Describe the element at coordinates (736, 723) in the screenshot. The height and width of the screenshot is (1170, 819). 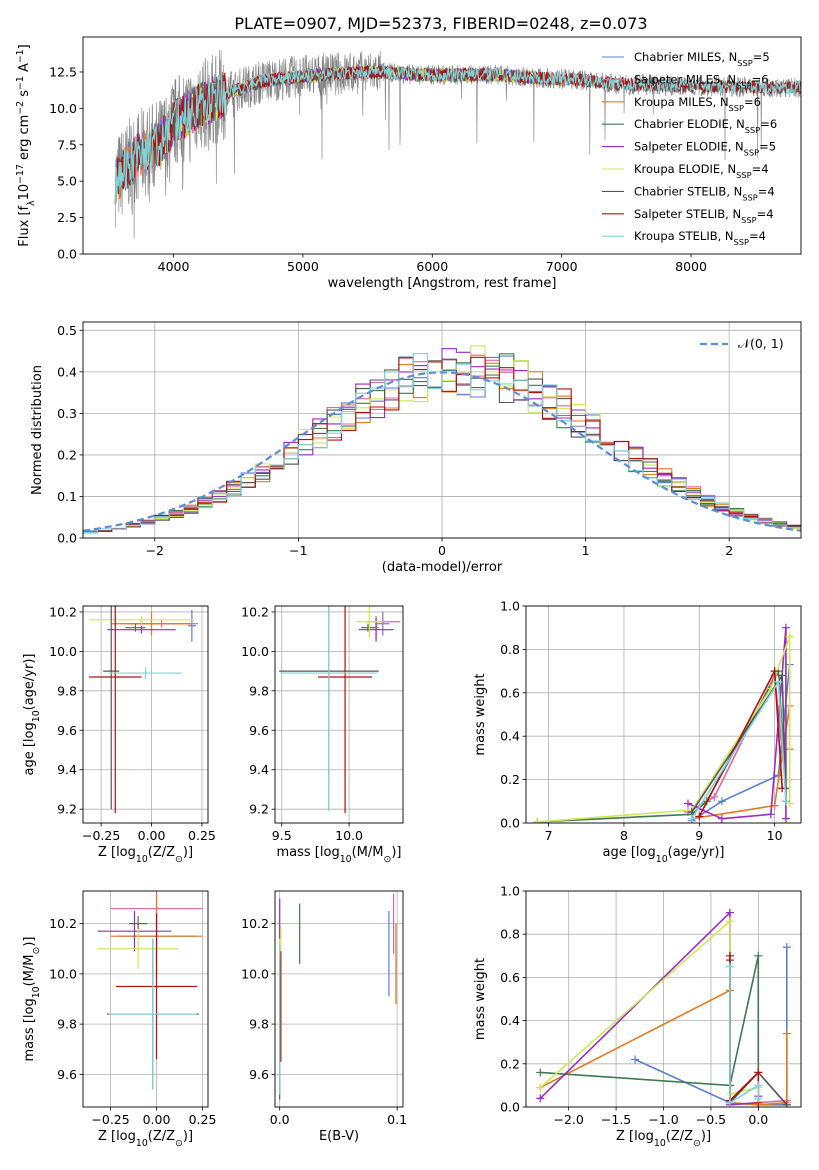
I see `series-salpeter-elodie` at that location.